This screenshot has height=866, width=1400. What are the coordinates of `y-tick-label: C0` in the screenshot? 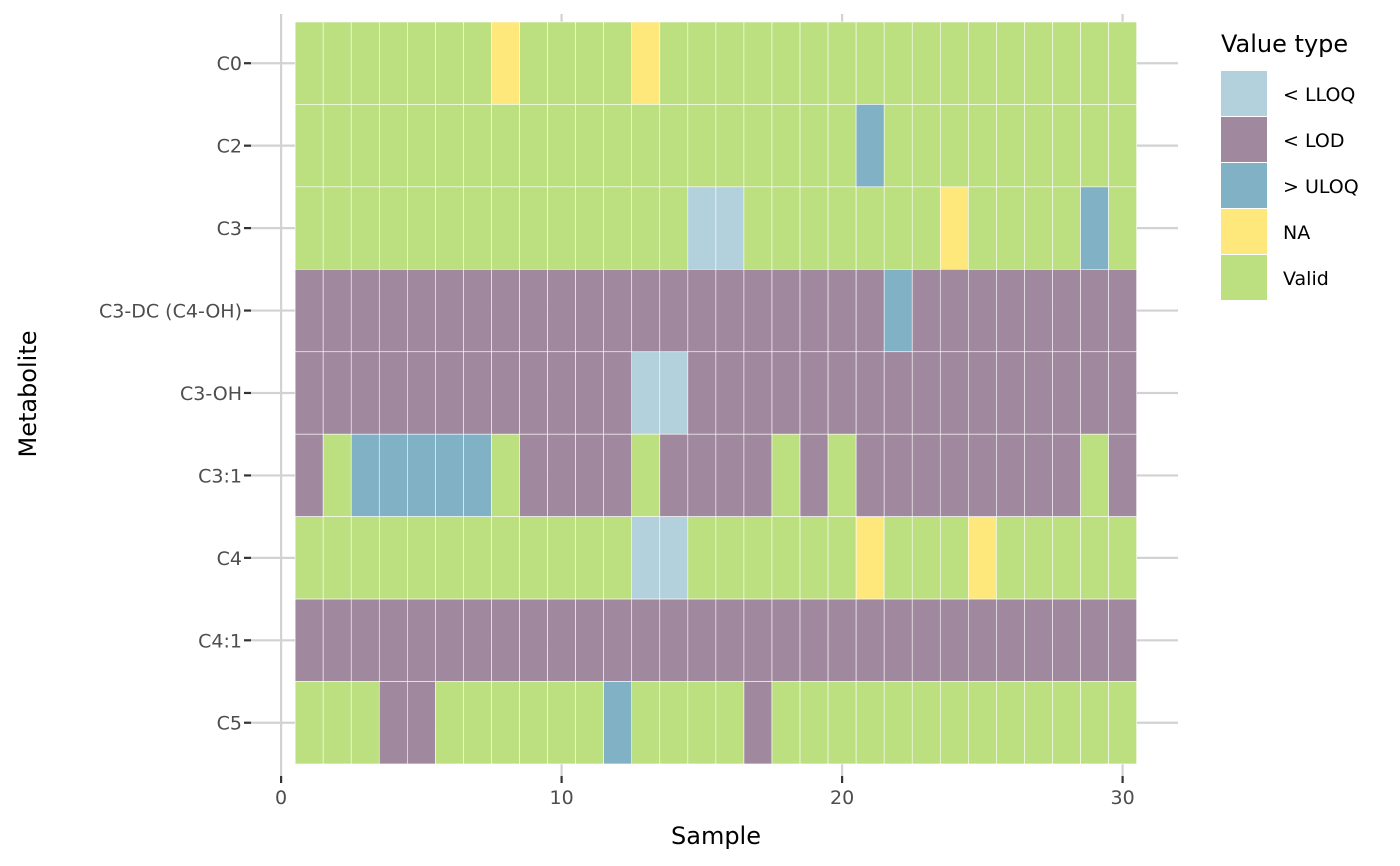 It's located at (229, 64).